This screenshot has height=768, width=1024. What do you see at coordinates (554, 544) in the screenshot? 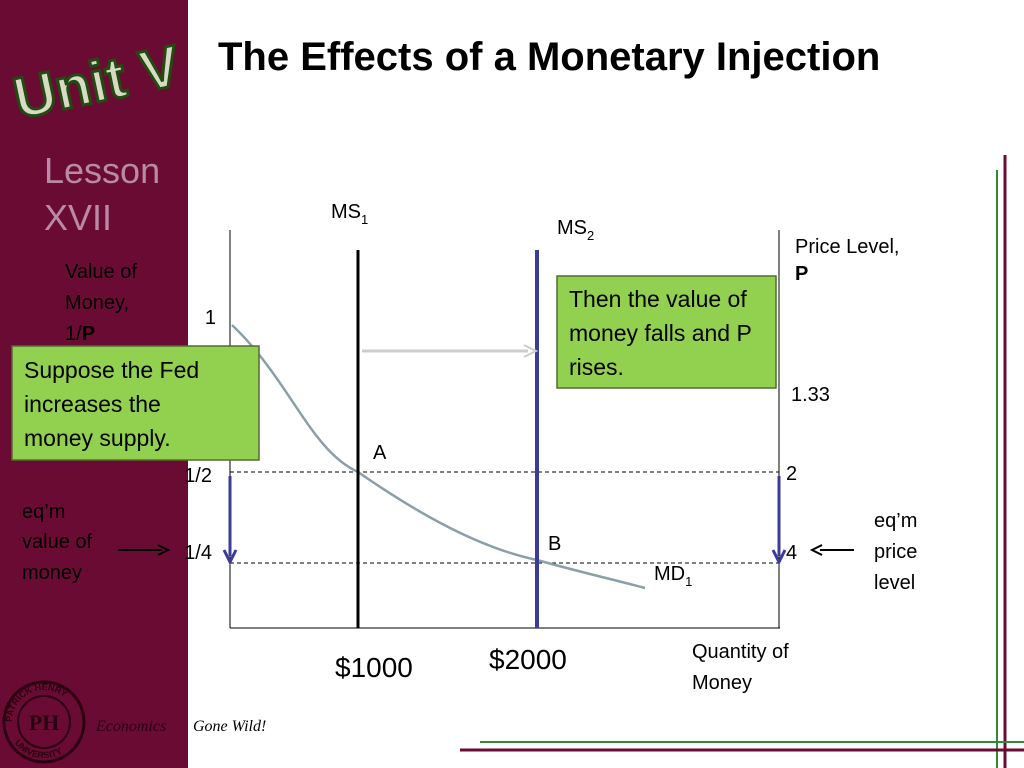
I see `point-label: B` at bounding box center [554, 544].